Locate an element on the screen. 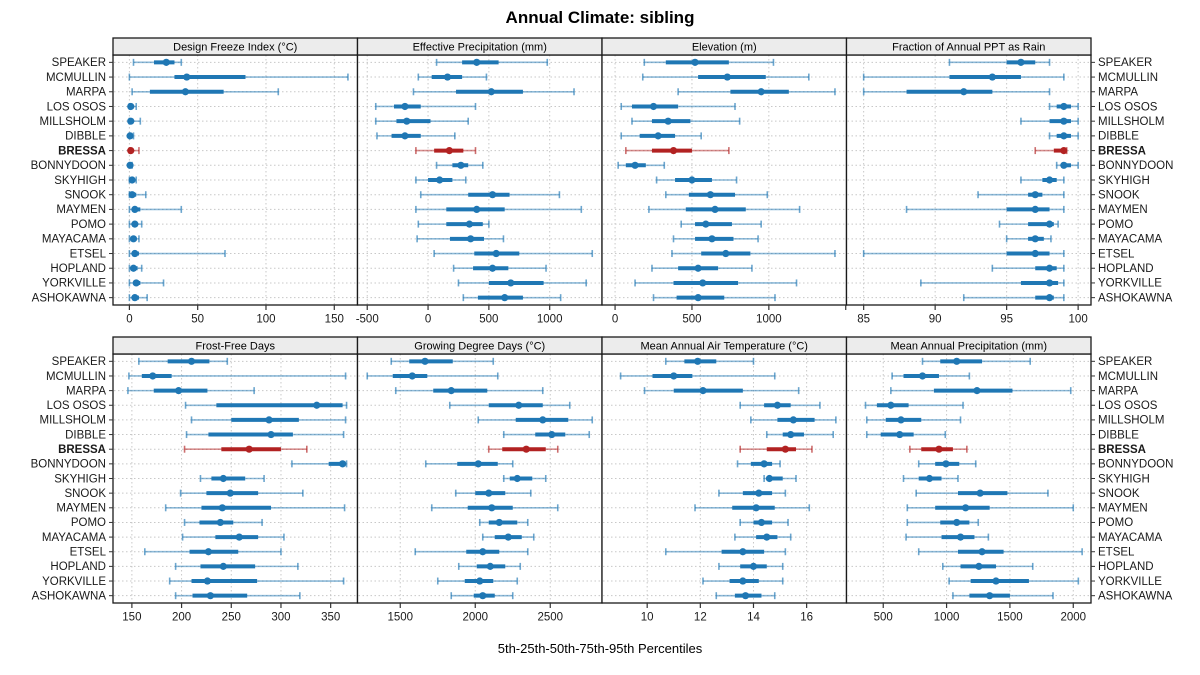 This screenshot has height=675, width=1200. row-label-right: BONNYDOON is located at coordinates (1135, 166).